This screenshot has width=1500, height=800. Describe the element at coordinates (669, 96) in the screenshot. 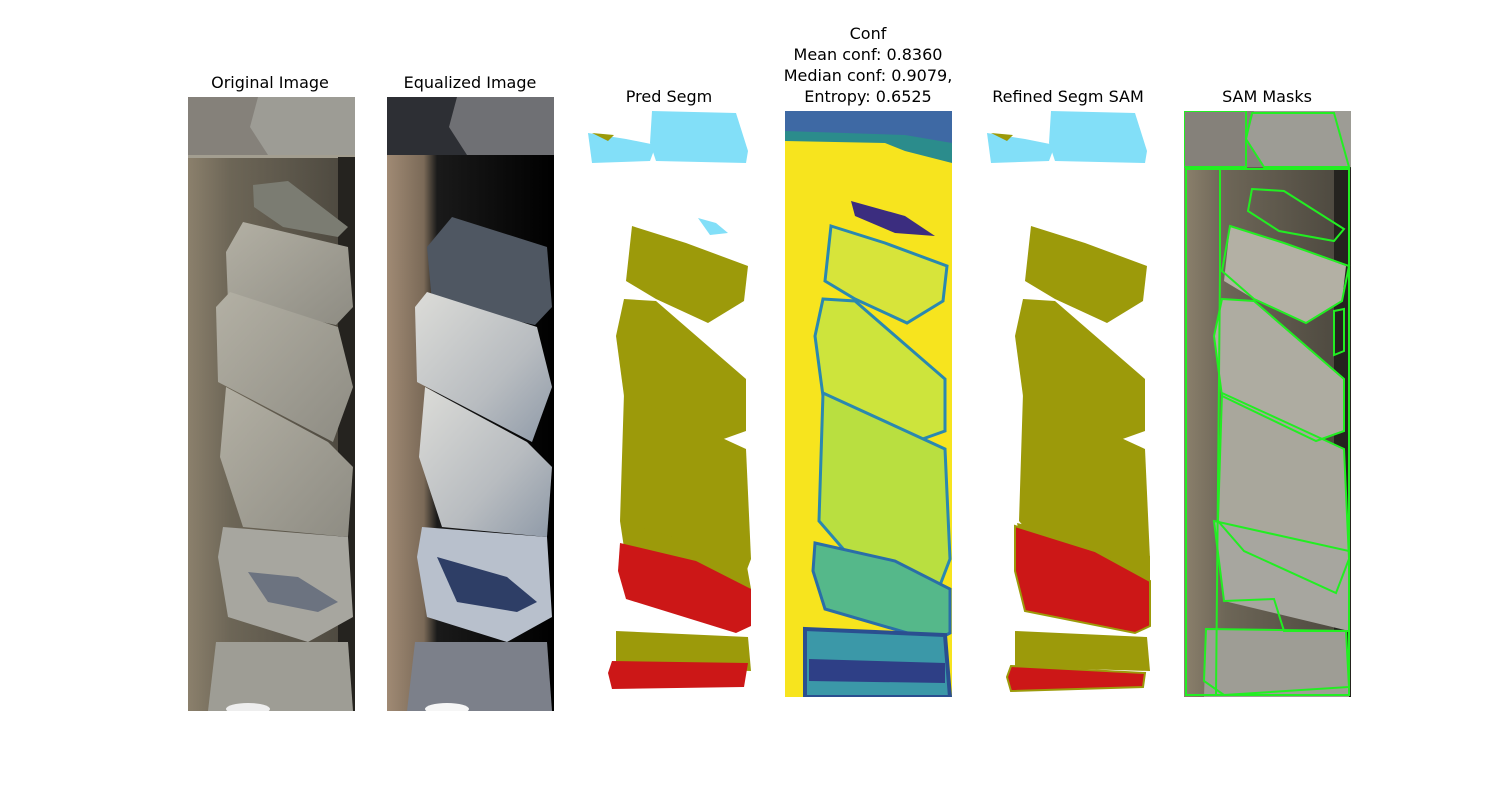

I see `panel-title-pred: Pred Segm` at that location.